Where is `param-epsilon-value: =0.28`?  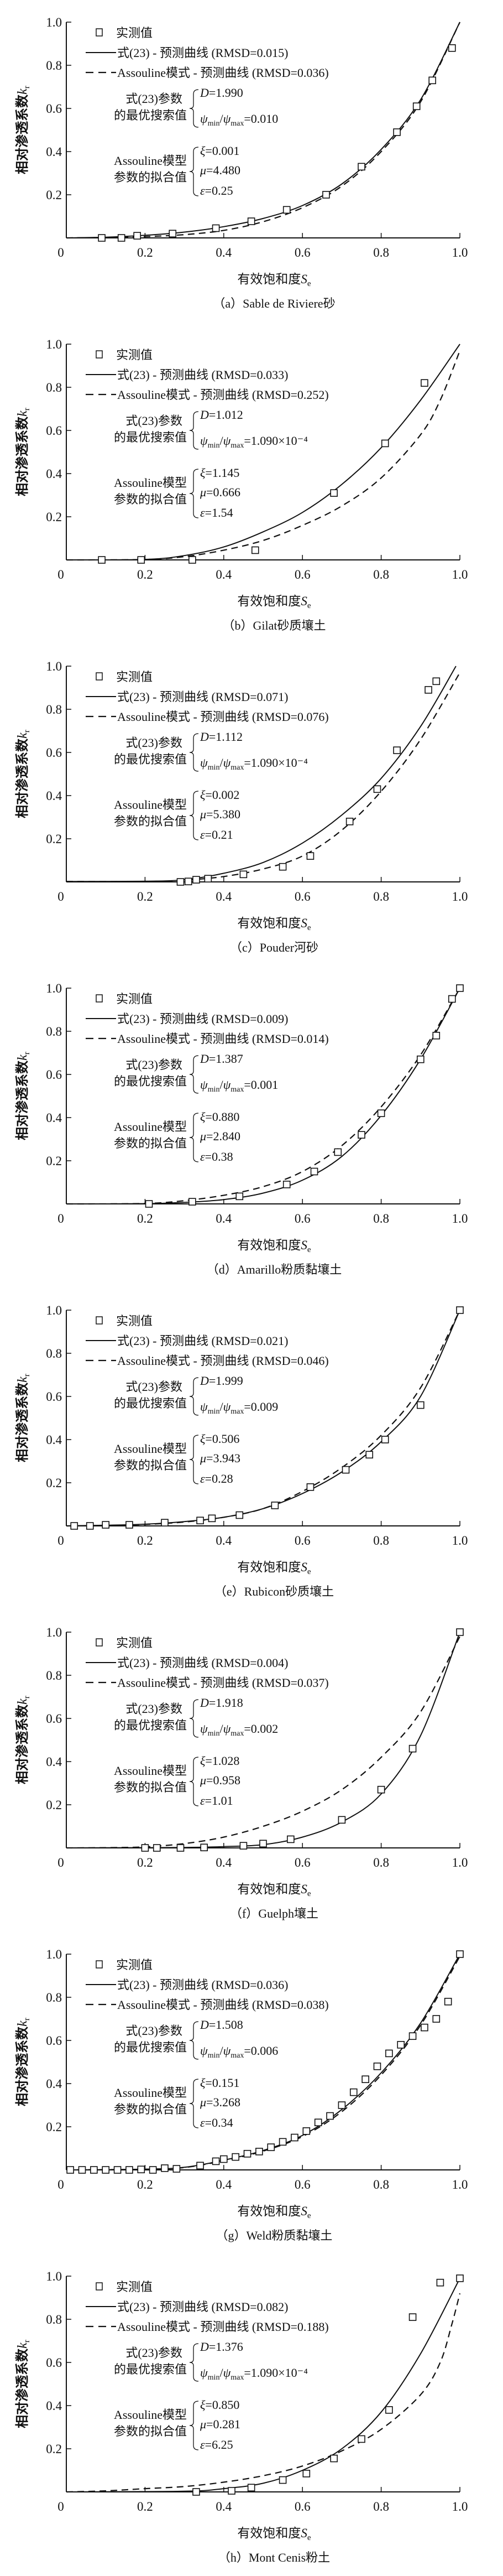 param-epsilon-value: =0.28 is located at coordinates (219, 1479).